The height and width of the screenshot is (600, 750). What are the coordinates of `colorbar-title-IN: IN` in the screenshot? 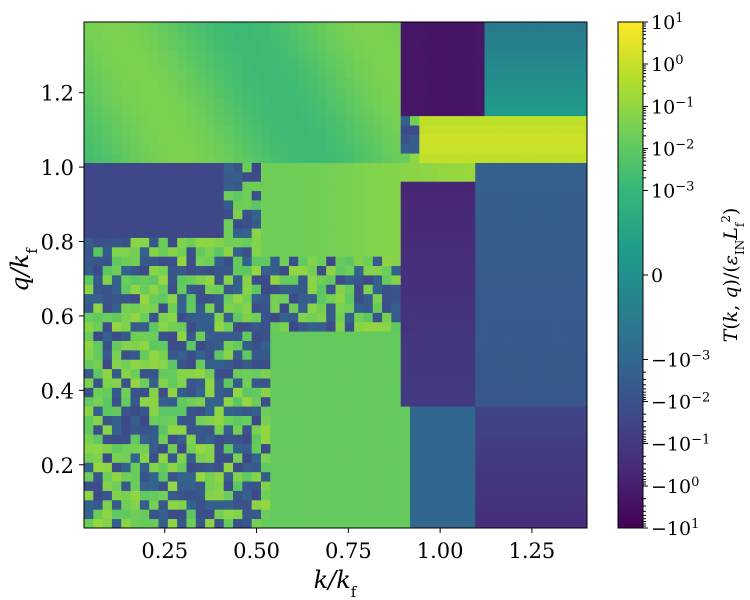 It's located at (740, 247).